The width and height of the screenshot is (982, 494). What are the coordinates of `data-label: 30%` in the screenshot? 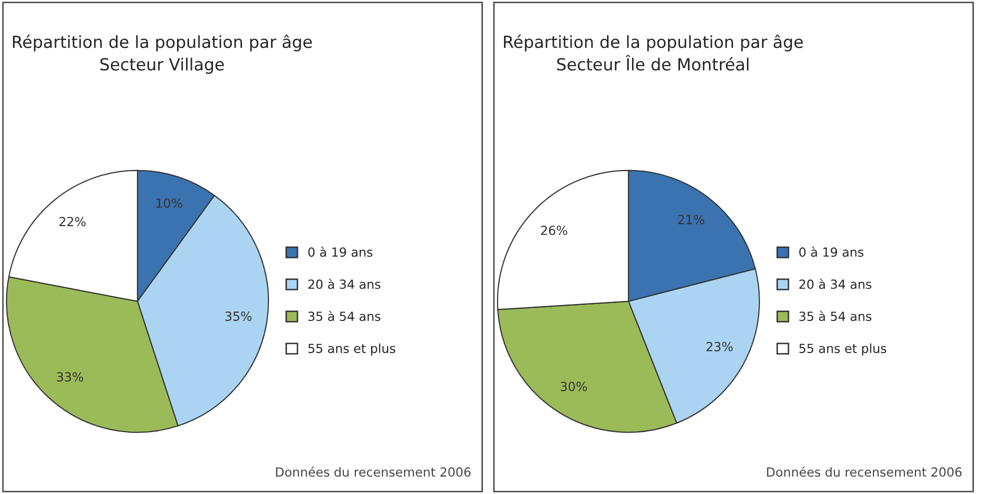 It's located at (573, 387).